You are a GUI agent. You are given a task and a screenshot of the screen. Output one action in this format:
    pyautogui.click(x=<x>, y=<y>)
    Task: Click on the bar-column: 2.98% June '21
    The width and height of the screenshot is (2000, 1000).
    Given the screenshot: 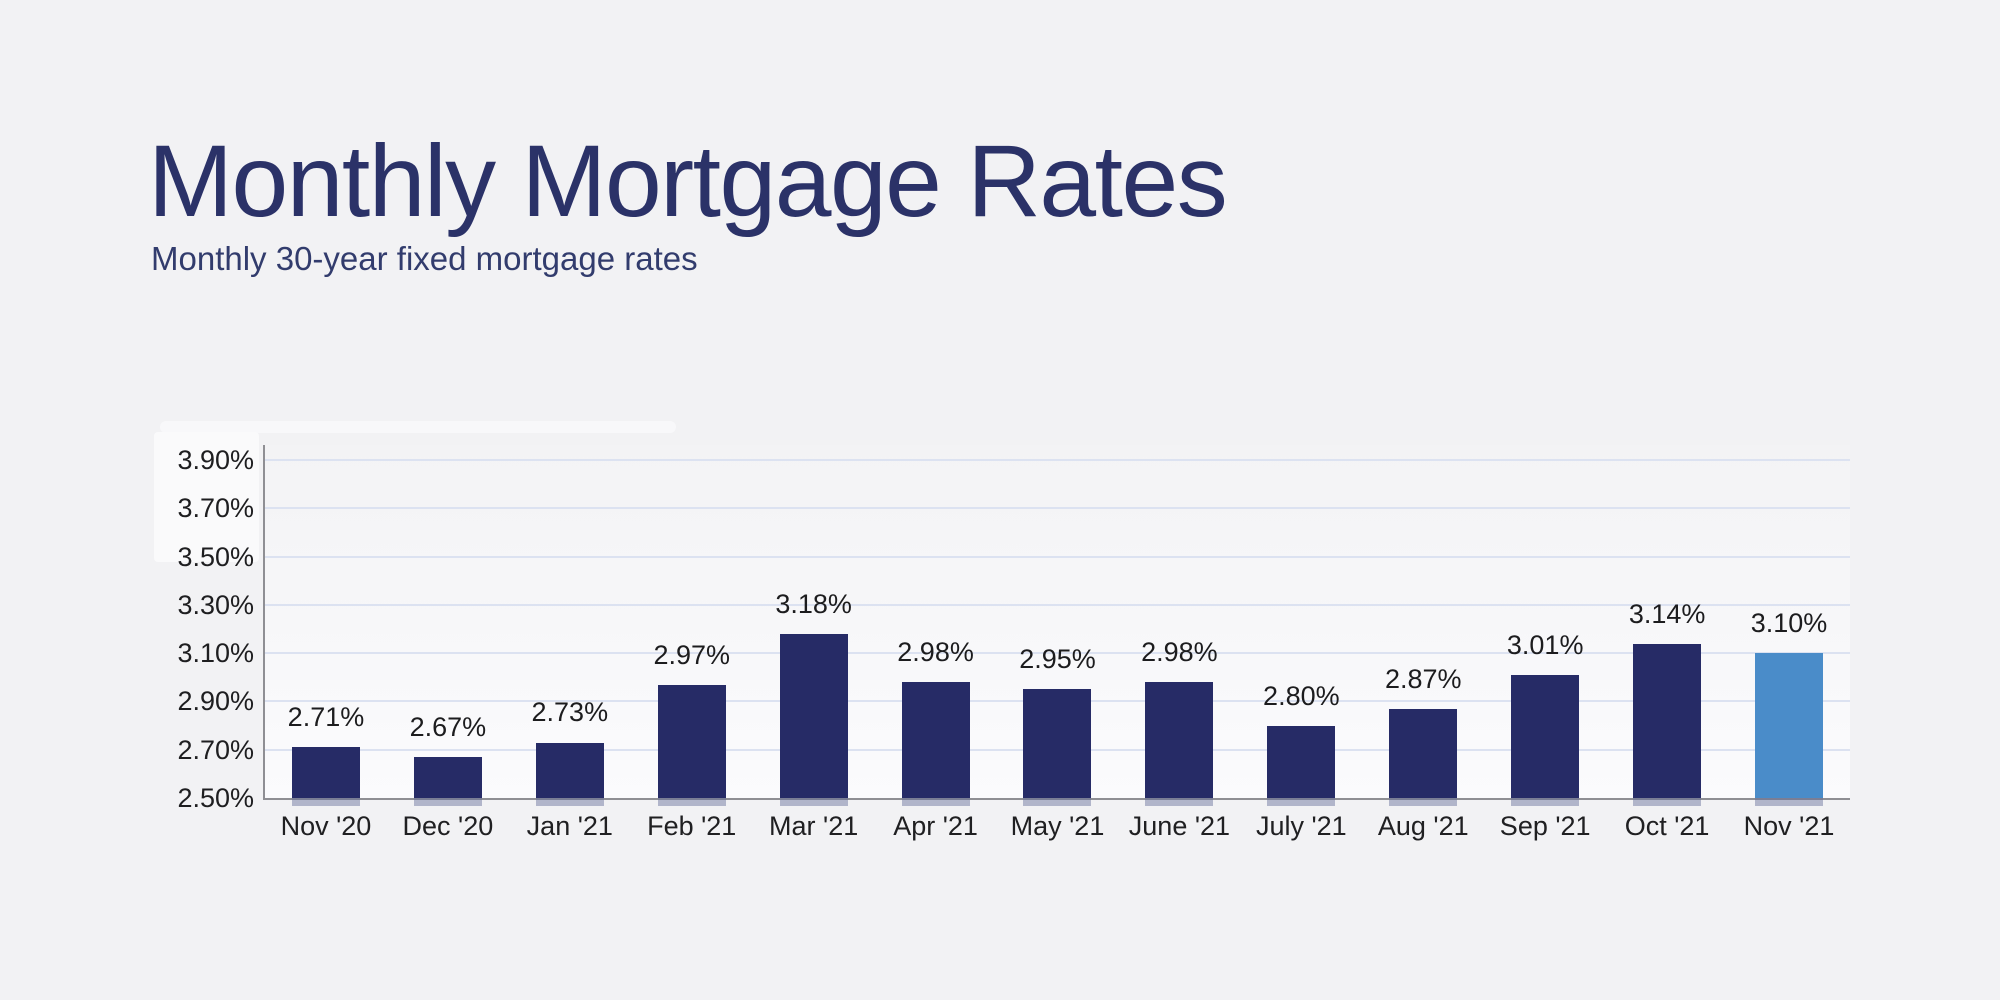 What is the action you would take?
    pyautogui.click(x=1179, y=643)
    